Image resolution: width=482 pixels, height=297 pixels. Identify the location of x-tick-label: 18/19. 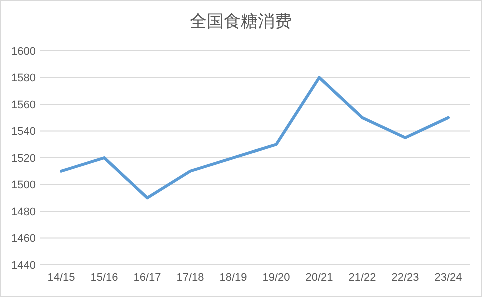
(234, 278).